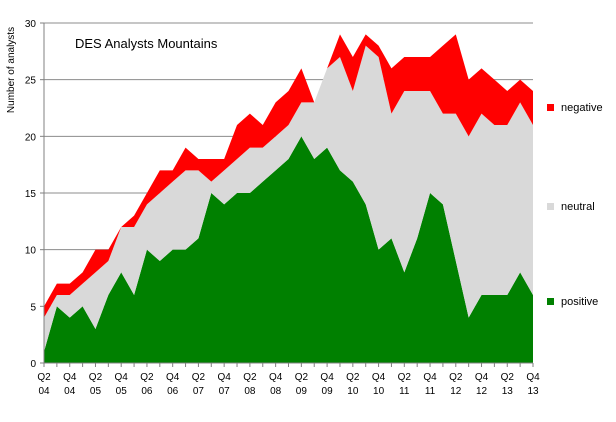 This screenshot has height=422, width=616. I want to click on legend-swatch-negative, so click(550, 107).